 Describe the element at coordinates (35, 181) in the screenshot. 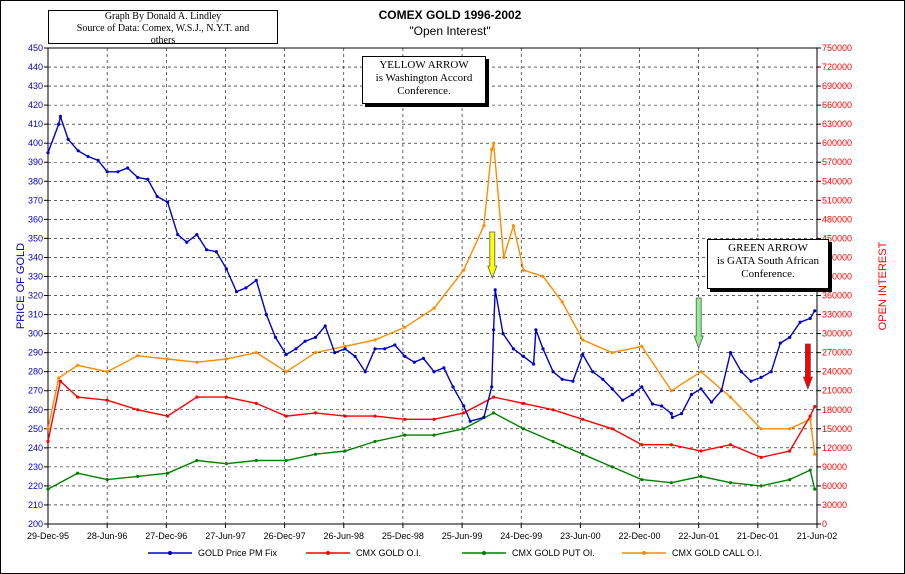

I see `left-tick-label: 380` at that location.